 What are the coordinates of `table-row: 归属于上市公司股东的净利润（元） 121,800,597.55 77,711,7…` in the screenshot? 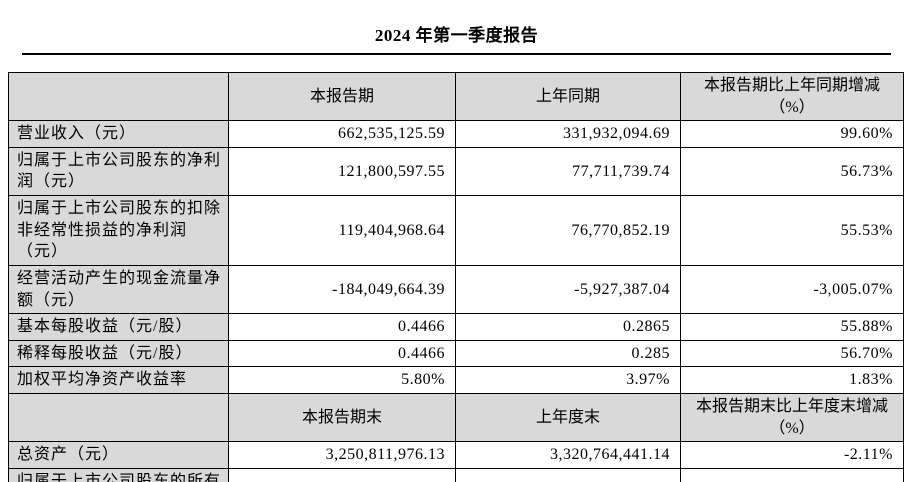 It's located at (456, 171).